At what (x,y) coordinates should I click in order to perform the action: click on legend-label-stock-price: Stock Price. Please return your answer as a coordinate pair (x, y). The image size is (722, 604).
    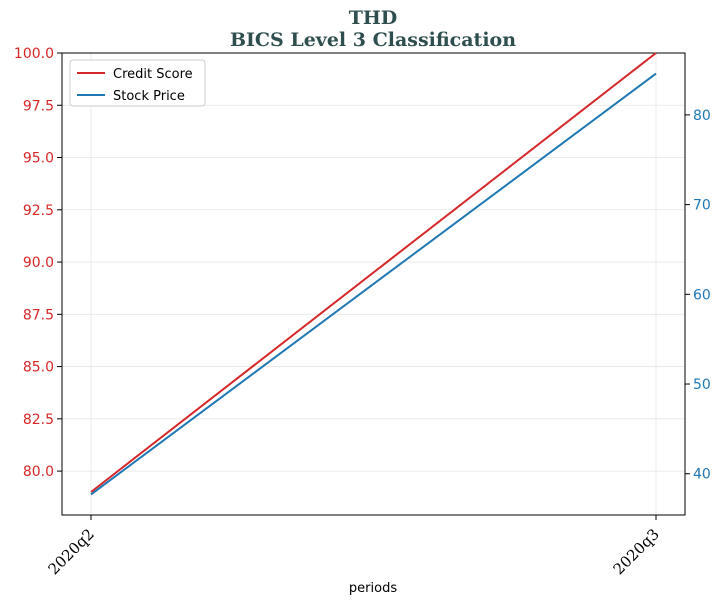
    Looking at the image, I should click on (149, 96).